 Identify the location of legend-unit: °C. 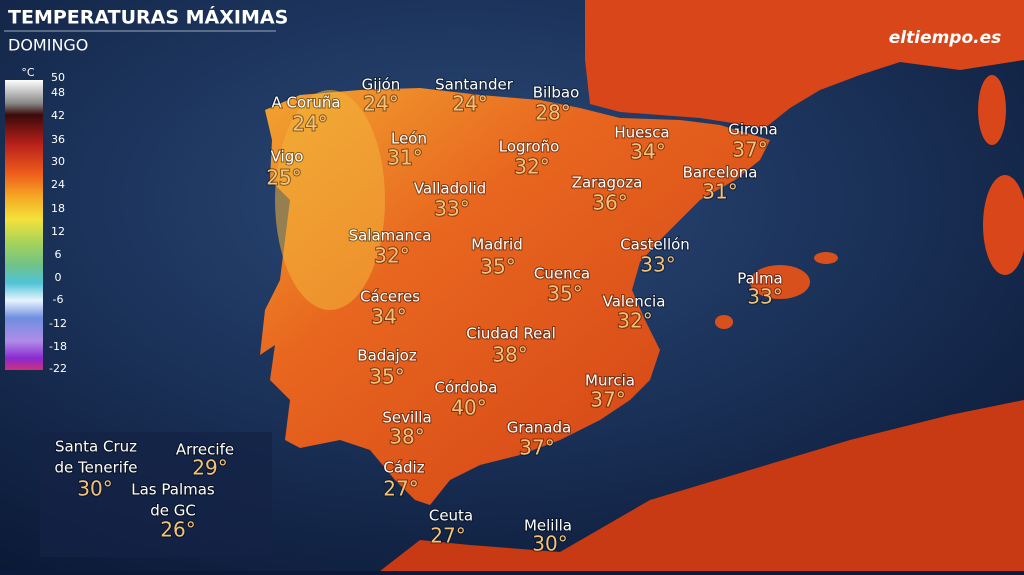
(28, 72).